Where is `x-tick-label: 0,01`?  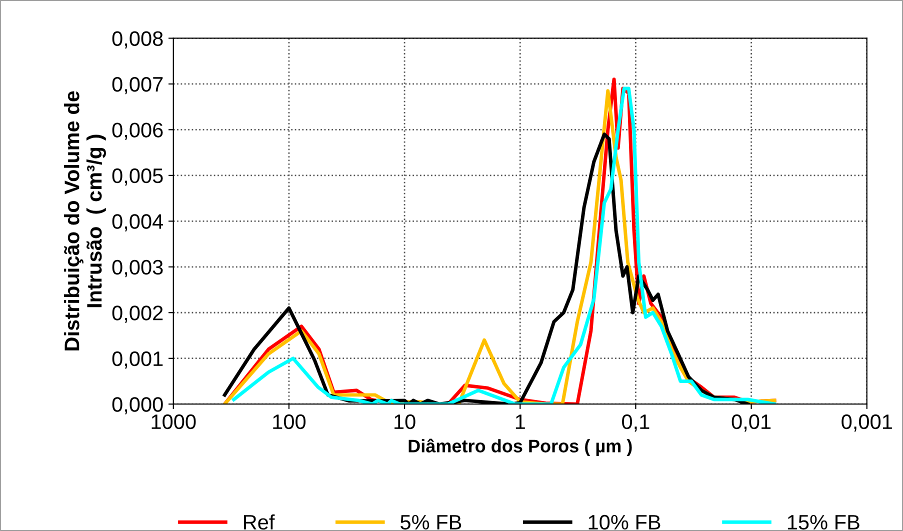 x-tick-label: 0,01 is located at coordinates (751, 423).